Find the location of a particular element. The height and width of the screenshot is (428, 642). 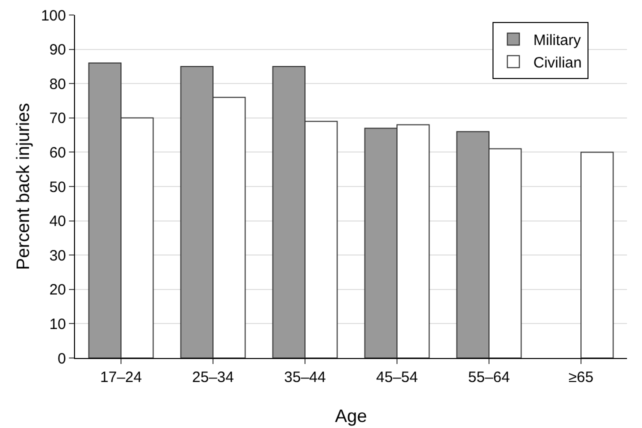

y-tick-label: 0 is located at coordinates (62, 359).